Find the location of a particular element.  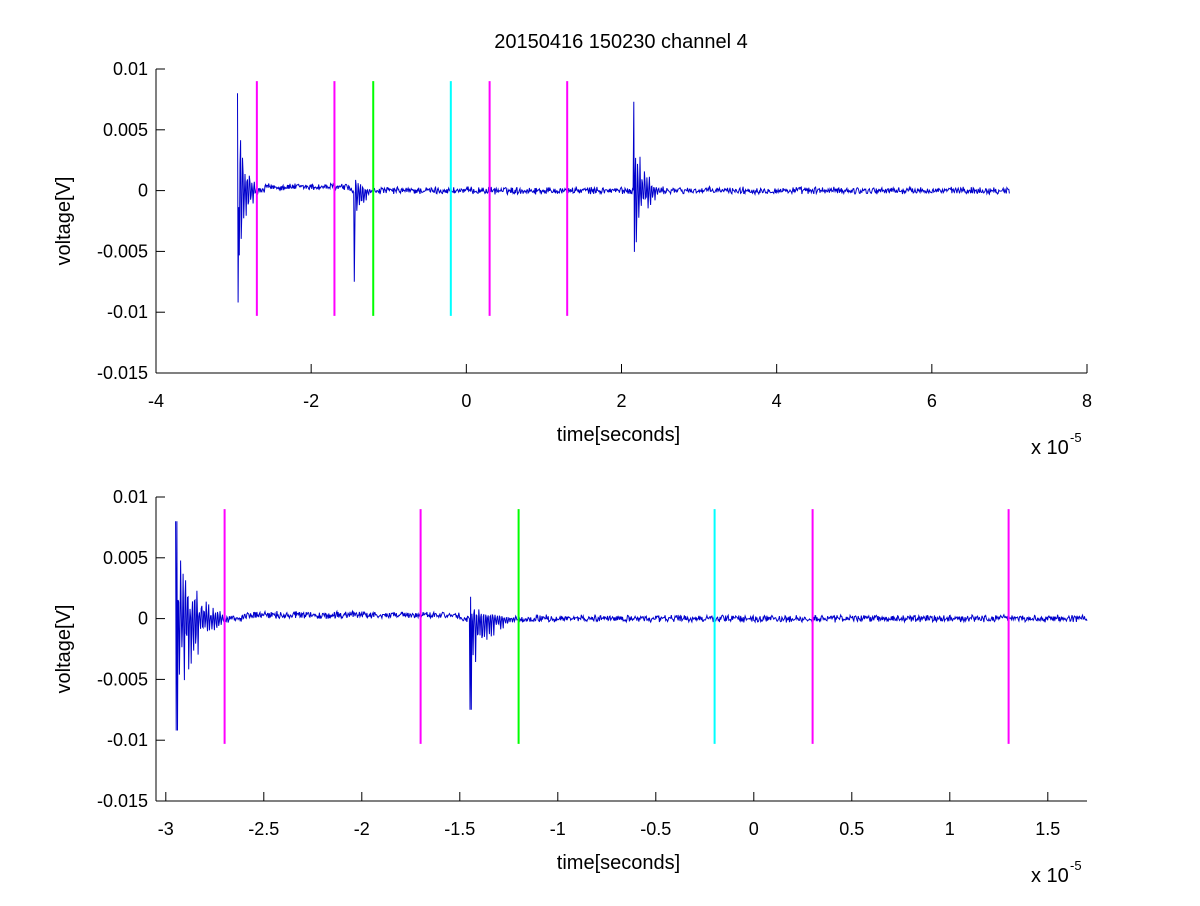

x-tick-label: -0.5 is located at coordinates (655, 829).